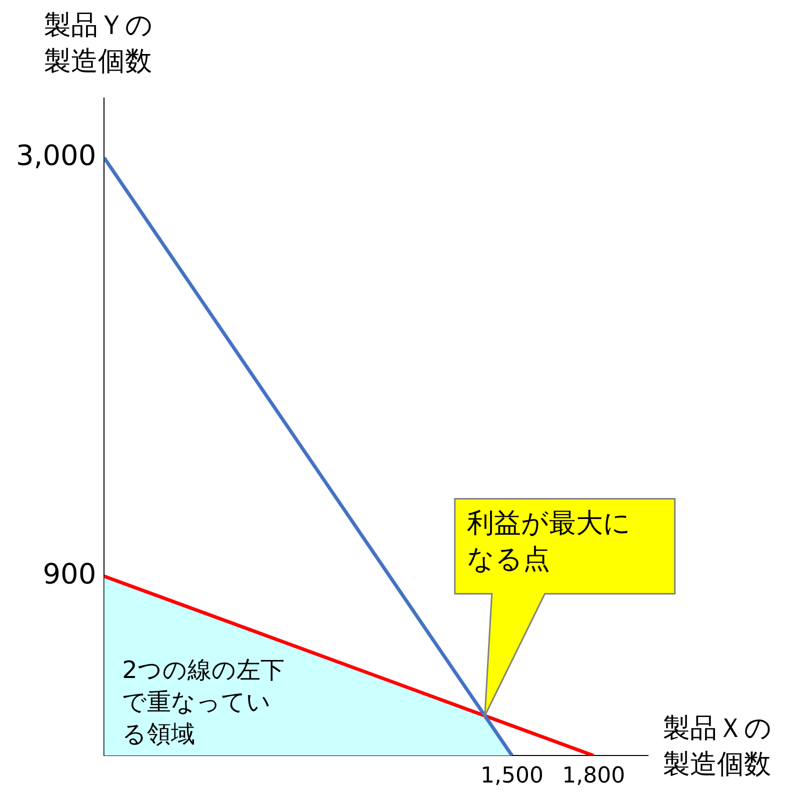 This screenshot has width=806, height=804. I want to click on y-tick-label: 900, so click(69, 574).